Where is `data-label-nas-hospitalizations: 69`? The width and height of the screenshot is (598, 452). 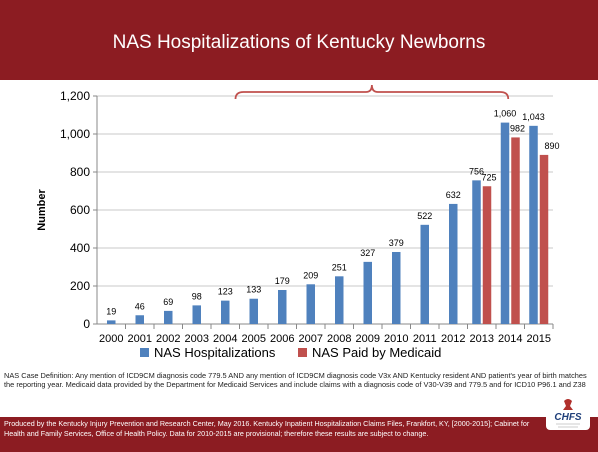
data-label-nas-hospitalizations: 69 is located at coordinates (168, 302).